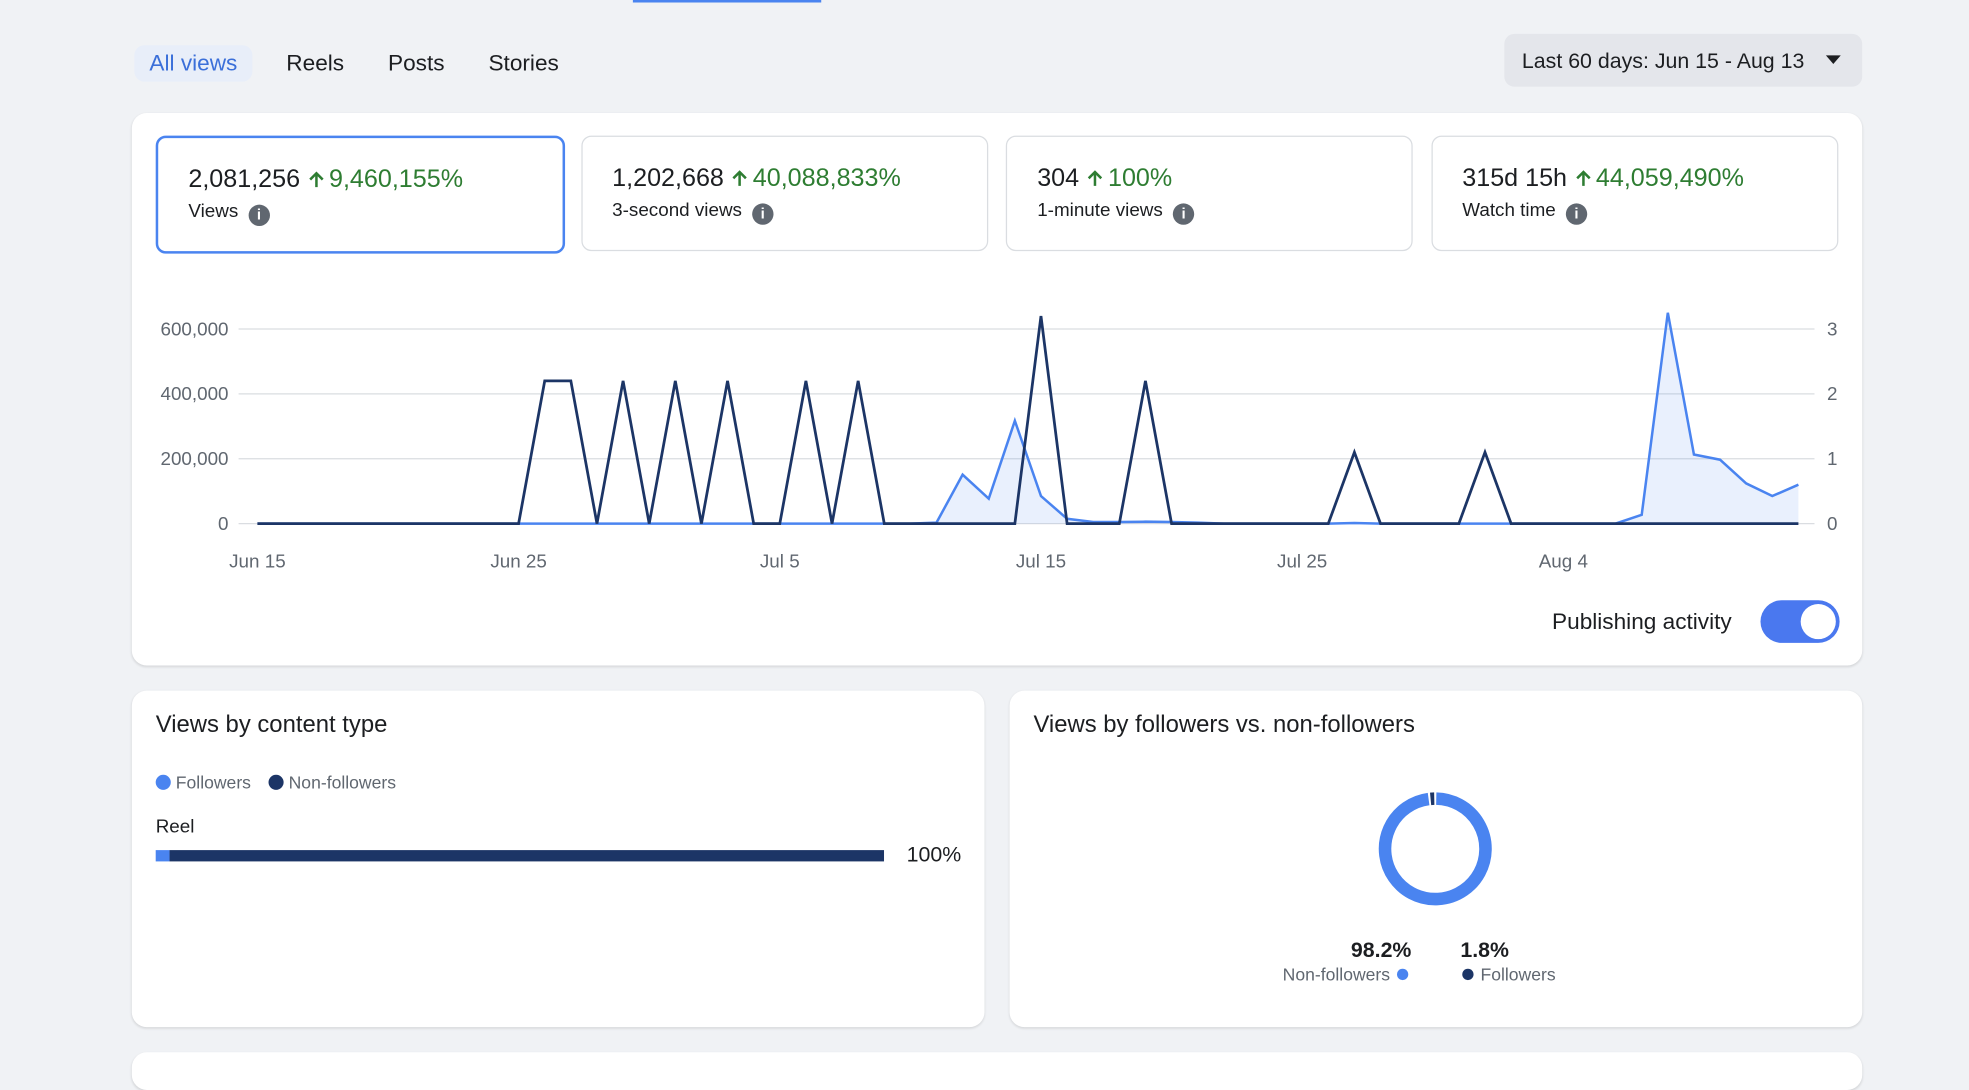 This screenshot has height=1090, width=1969. What do you see at coordinates (396, 180) in the screenshot?
I see `metric-change: 9,460,155%` at bounding box center [396, 180].